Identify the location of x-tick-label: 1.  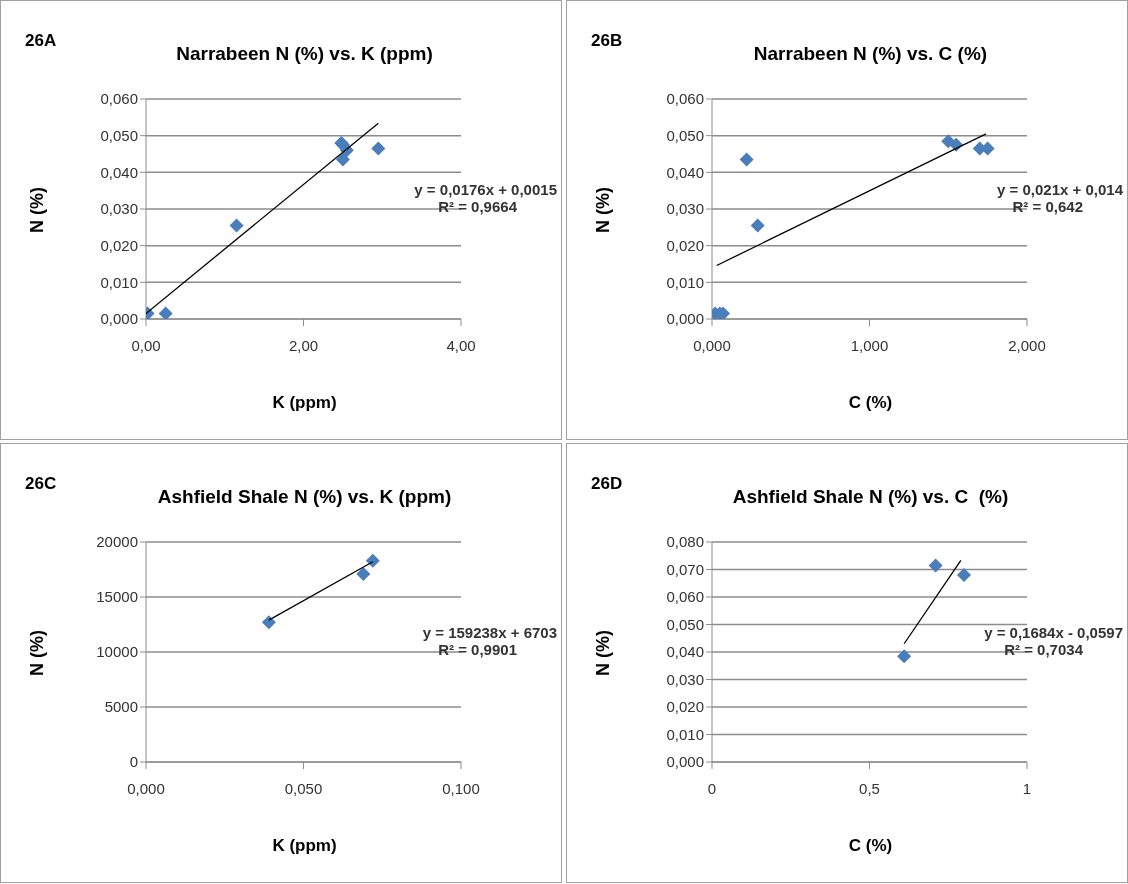
(1027, 788).